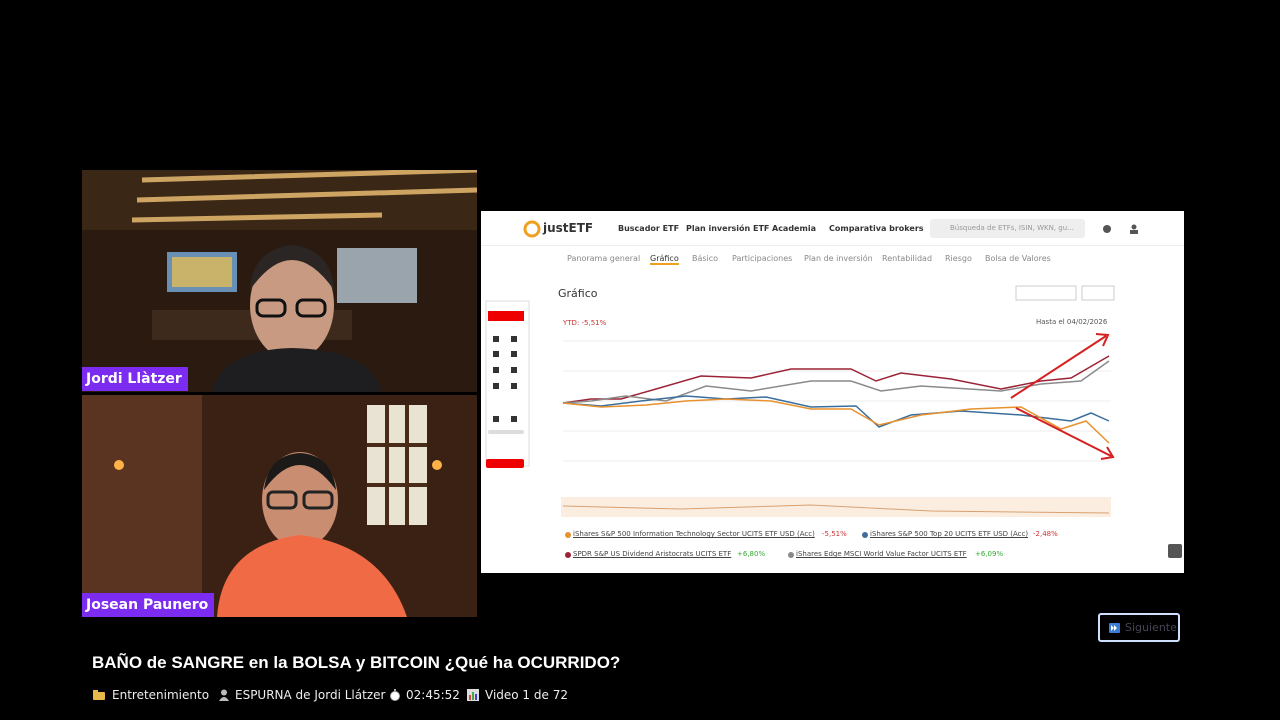 This screenshot has width=1280, height=720. Describe the element at coordinates (604, 258) in the screenshot. I see `tab: Panorama general` at that location.